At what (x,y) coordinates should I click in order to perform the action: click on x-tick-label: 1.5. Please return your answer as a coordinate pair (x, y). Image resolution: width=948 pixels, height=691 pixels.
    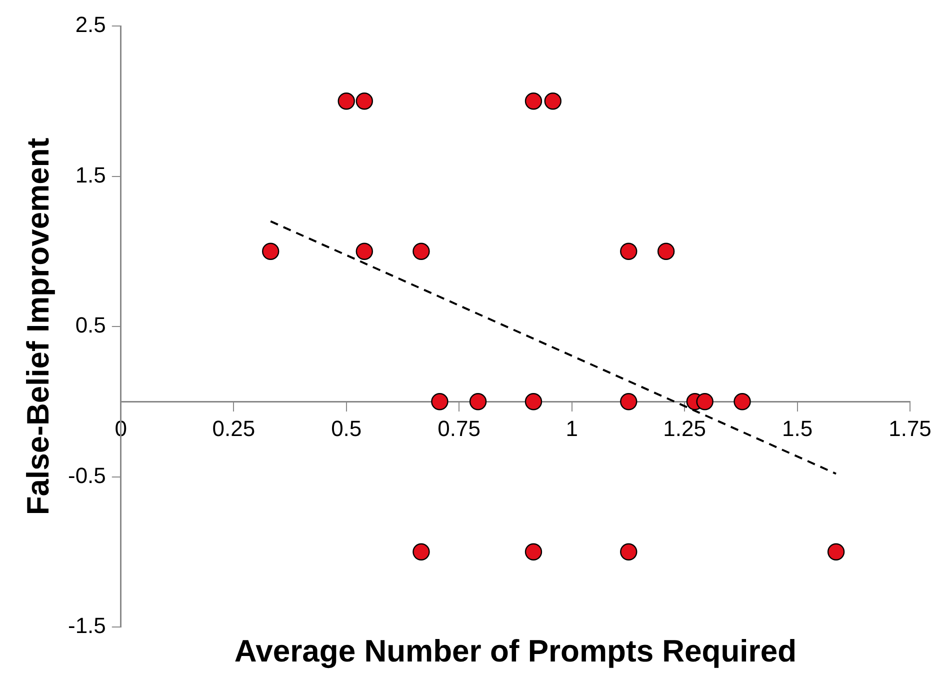
    Looking at the image, I should click on (797, 428).